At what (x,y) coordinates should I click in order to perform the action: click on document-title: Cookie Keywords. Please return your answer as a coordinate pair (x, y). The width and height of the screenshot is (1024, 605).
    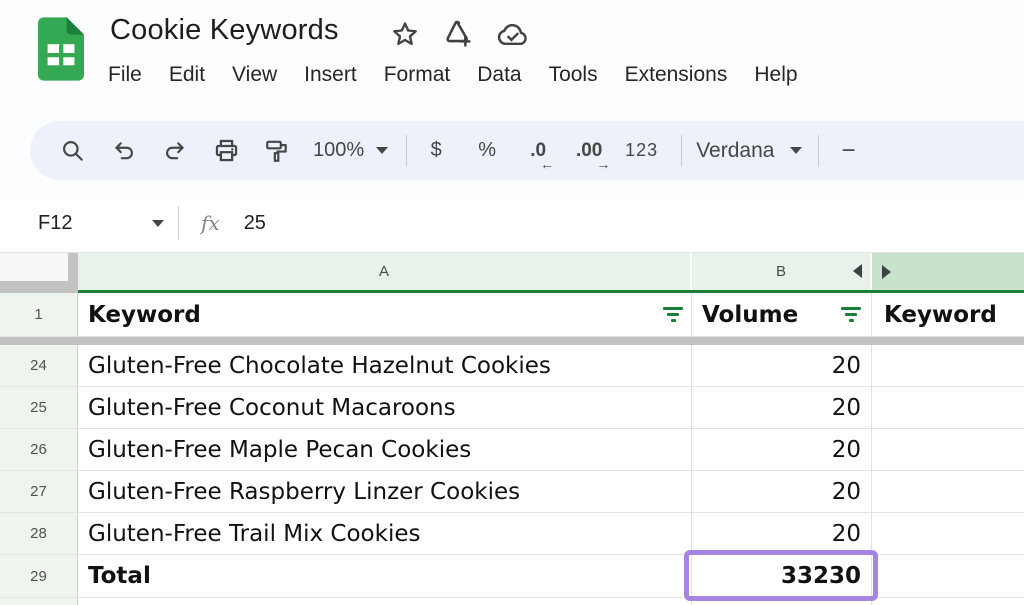
    Looking at the image, I should click on (224, 30).